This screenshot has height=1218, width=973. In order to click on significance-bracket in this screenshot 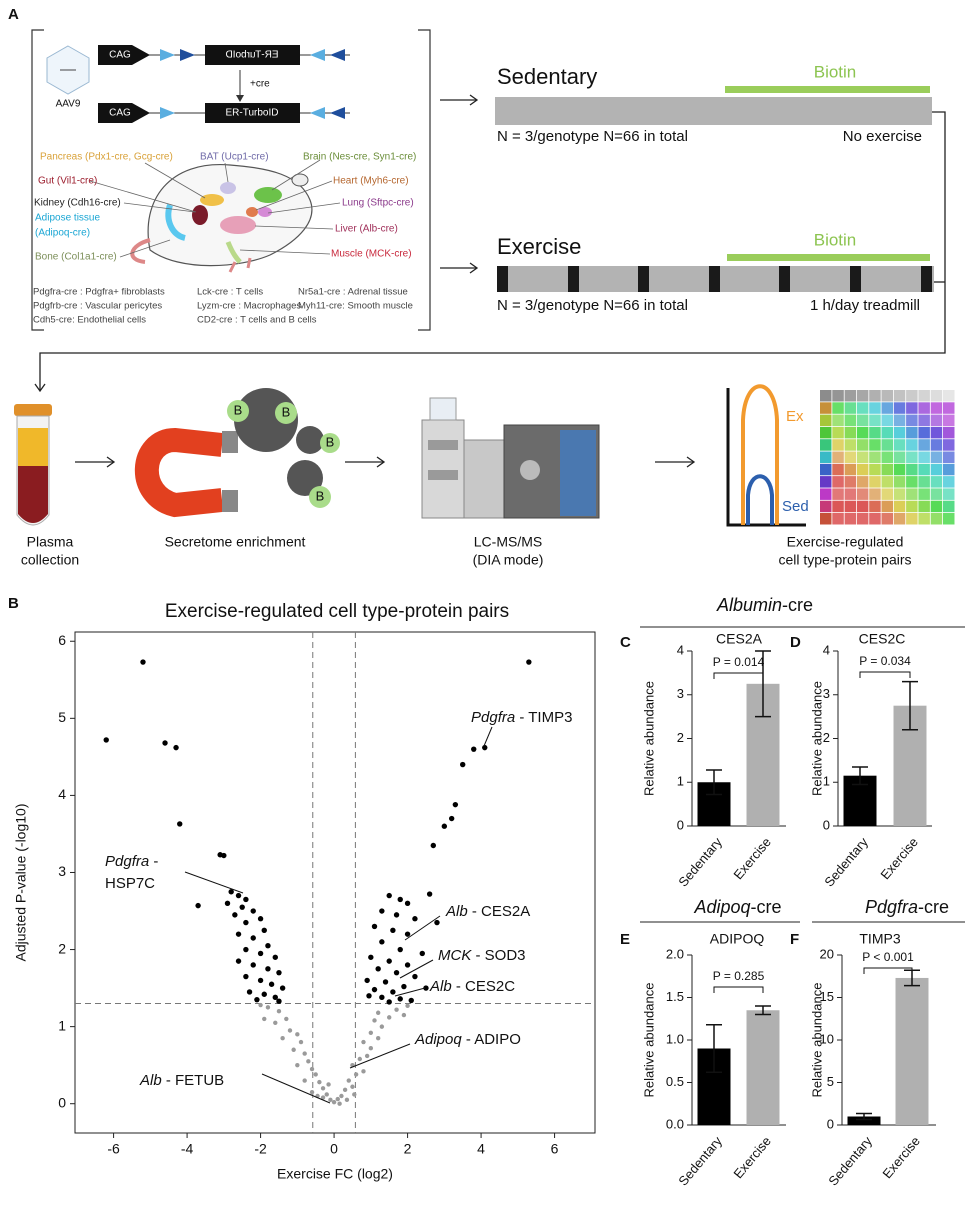, I will do `click(888, 970)`.